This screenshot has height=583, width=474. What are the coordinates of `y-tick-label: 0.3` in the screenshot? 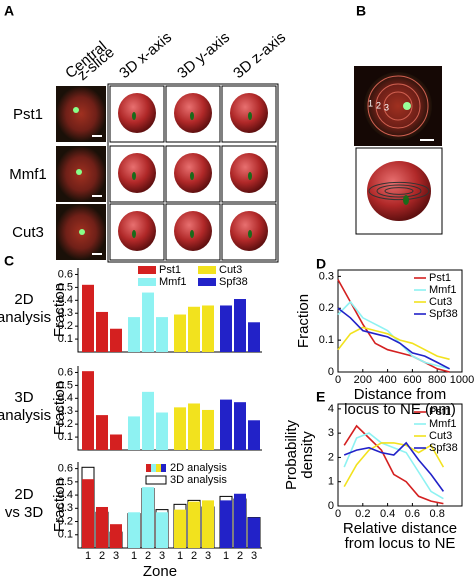 It's located at (65, 508).